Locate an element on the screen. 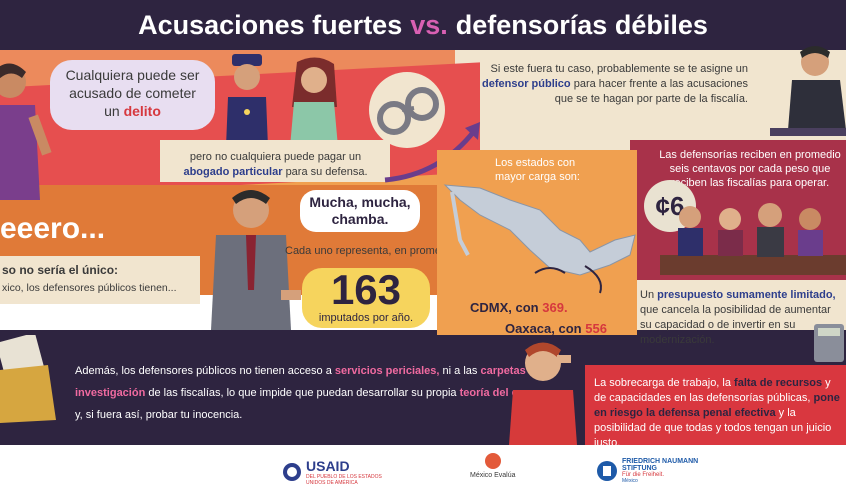 The height and width of the screenshot is (498, 846). cdmx-value: 369. is located at coordinates (555, 307).